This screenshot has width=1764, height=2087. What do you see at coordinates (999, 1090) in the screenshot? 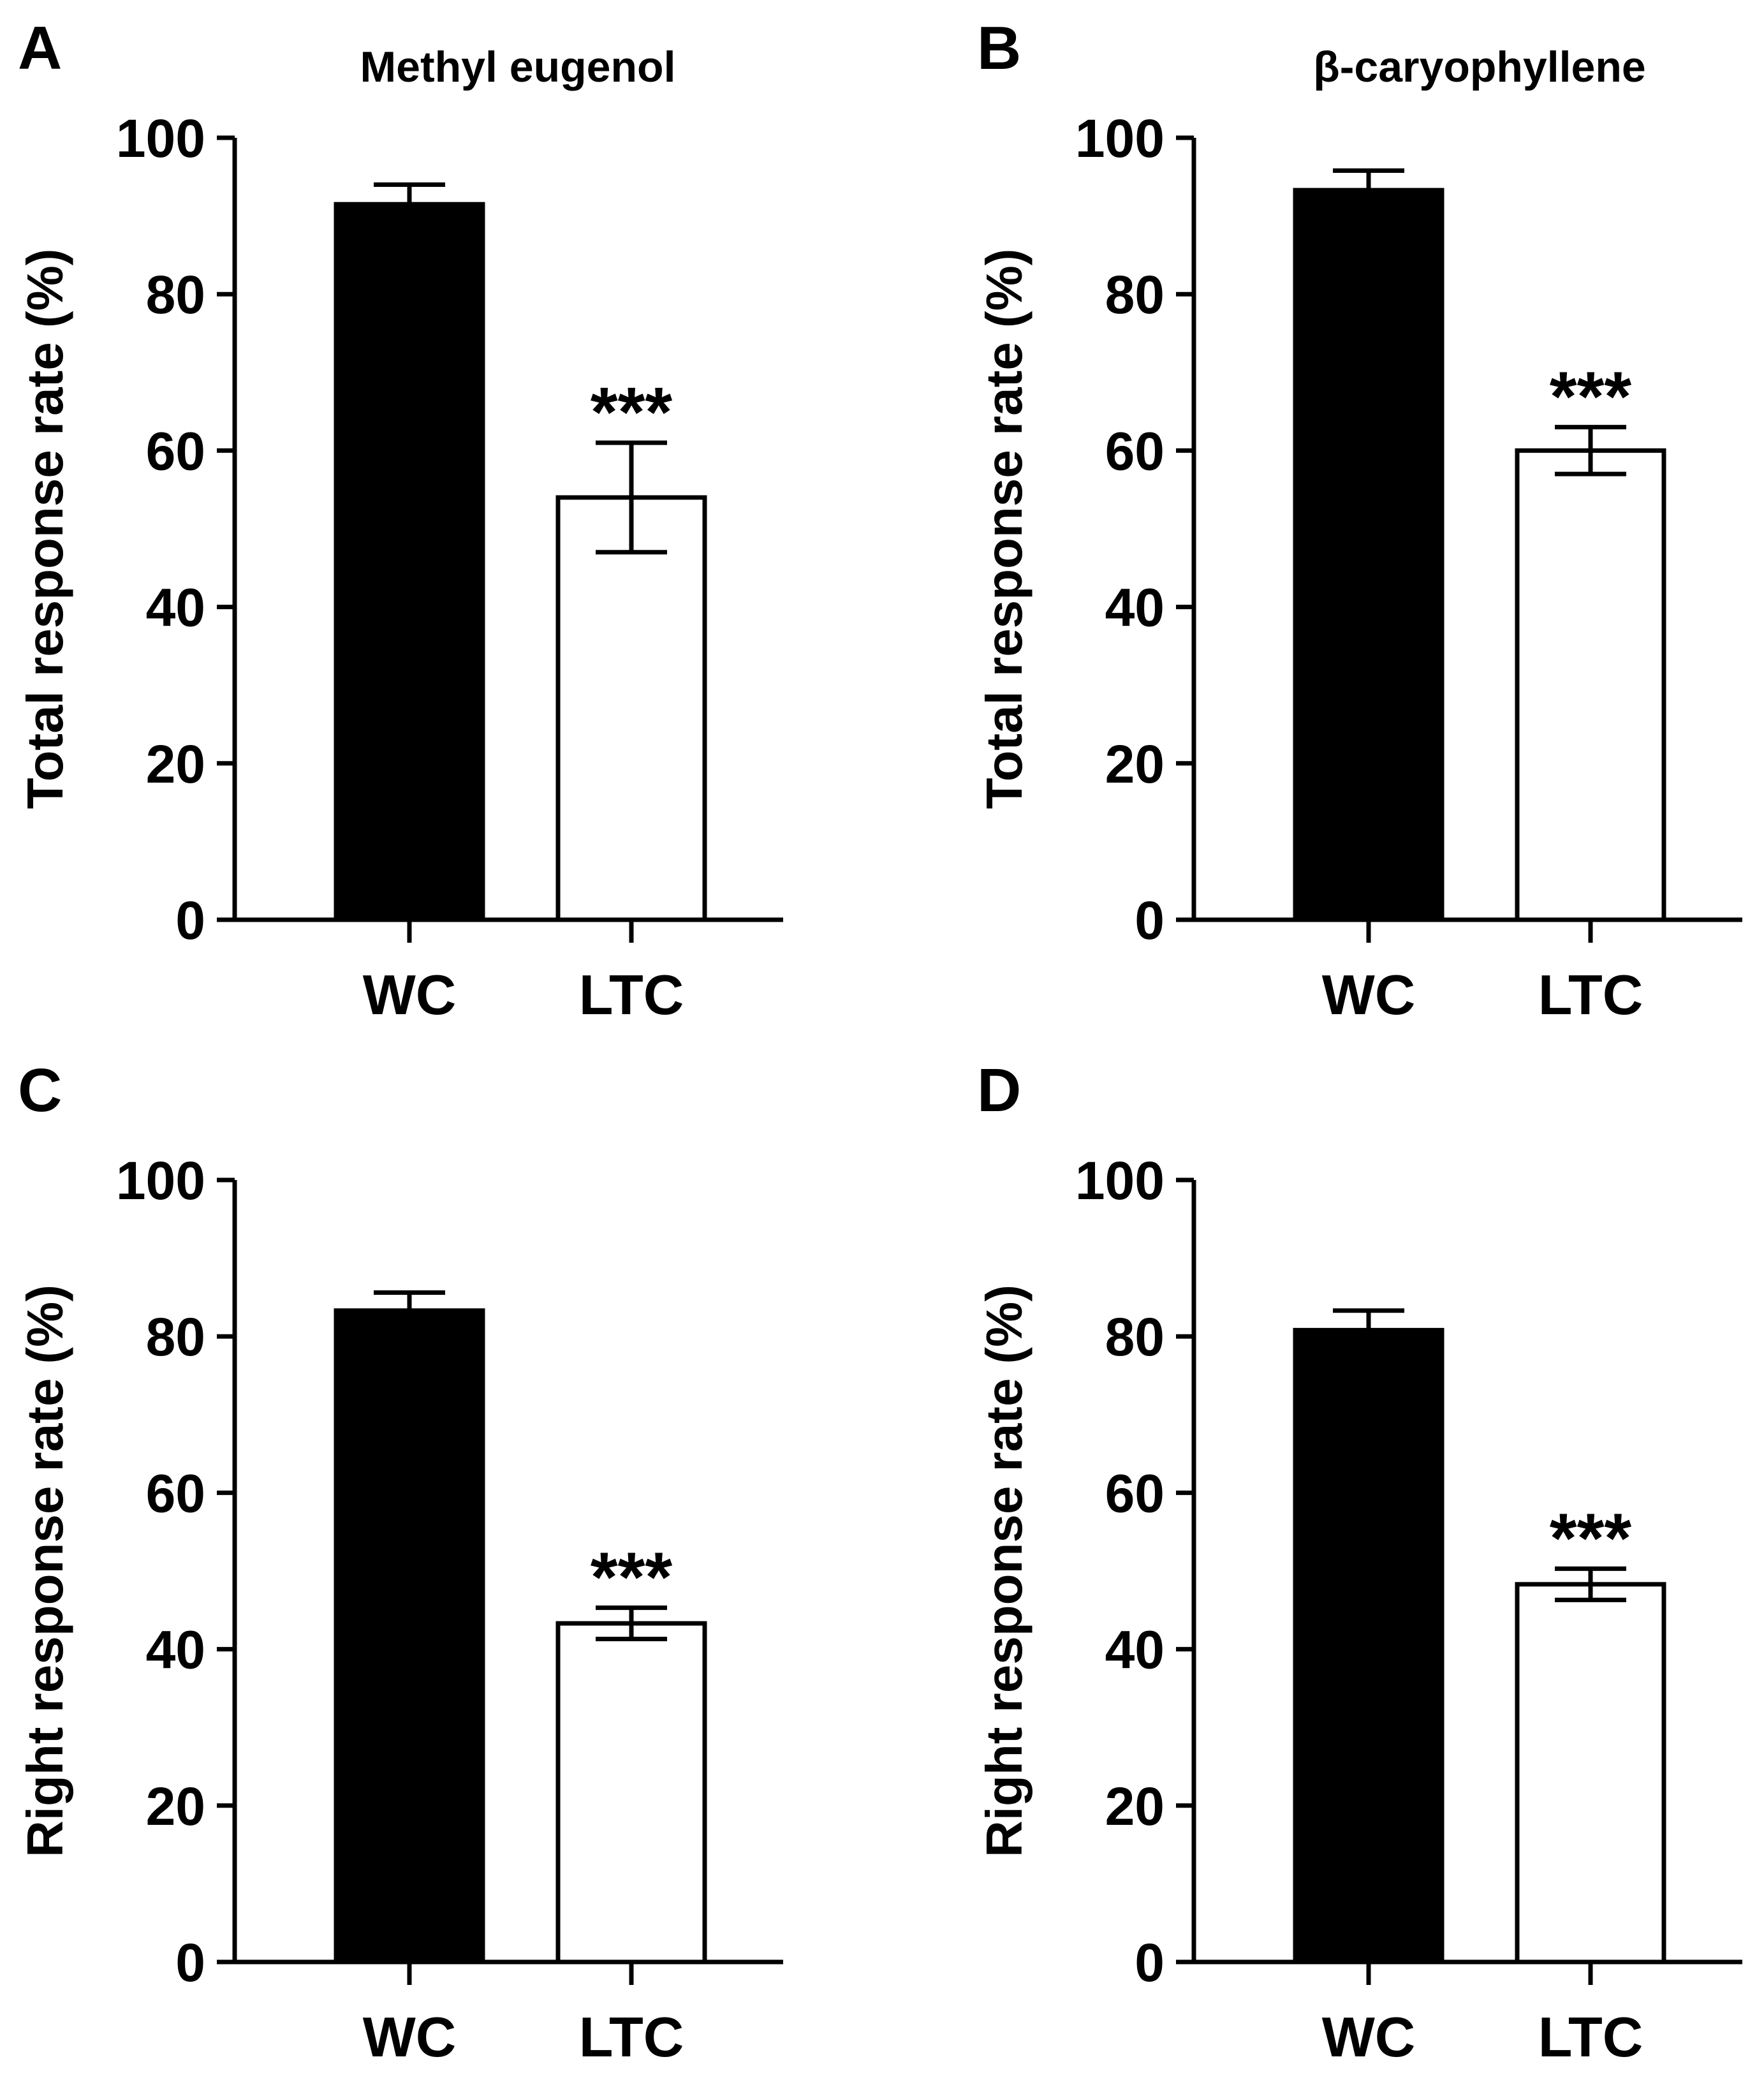
I see `panel-letter: D` at bounding box center [999, 1090].